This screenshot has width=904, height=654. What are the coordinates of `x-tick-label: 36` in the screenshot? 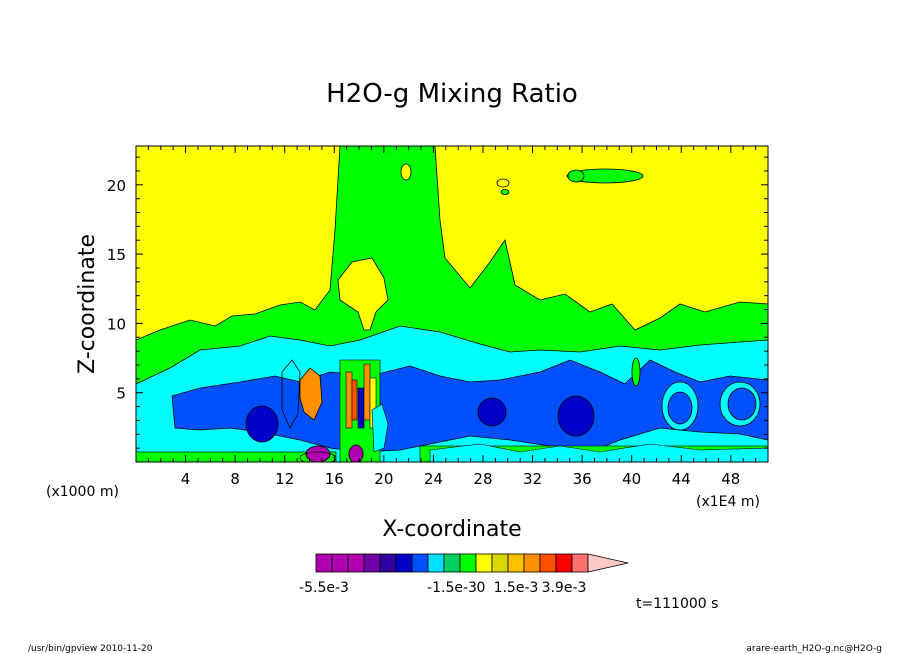 It's located at (582, 479).